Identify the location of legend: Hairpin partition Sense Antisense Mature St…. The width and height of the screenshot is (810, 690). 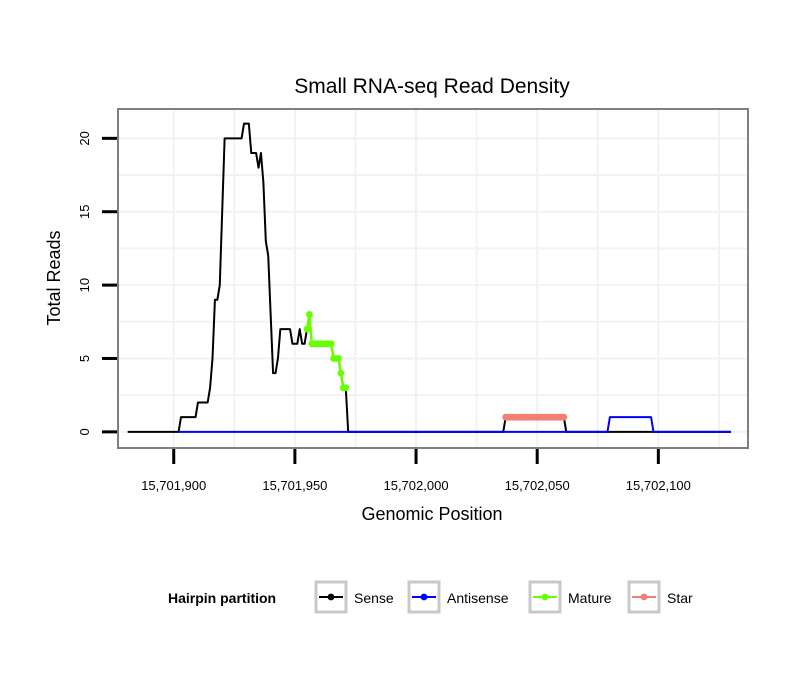
(430, 597).